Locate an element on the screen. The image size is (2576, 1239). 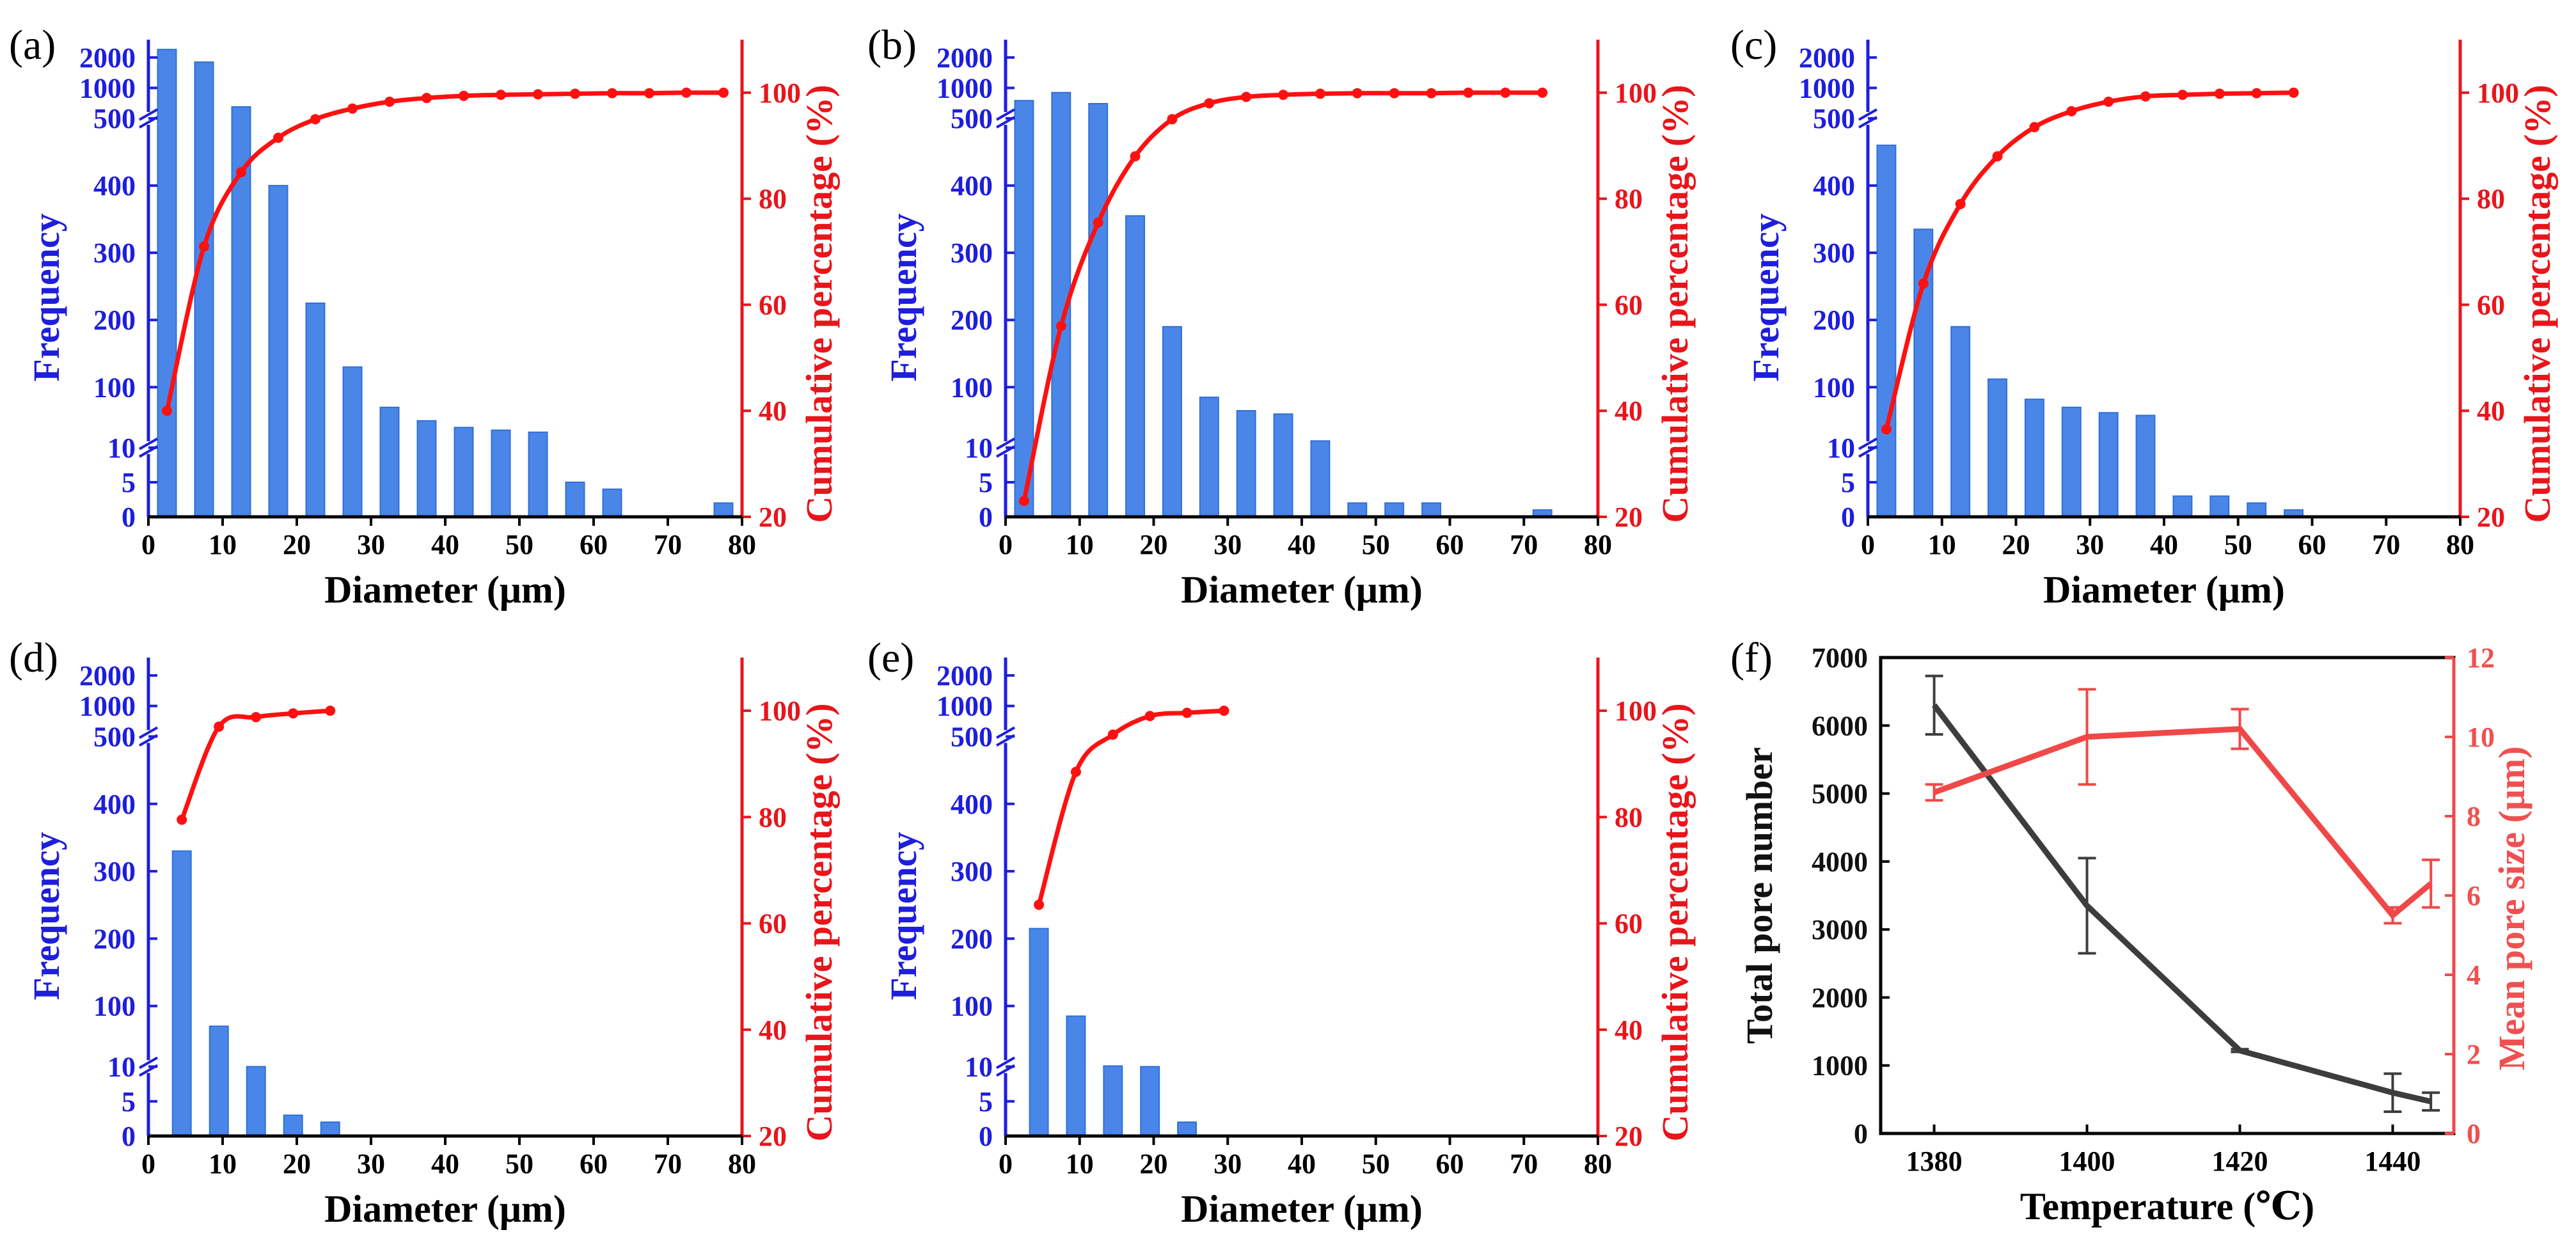
x-tick-label: 1440 is located at coordinates (2392, 1162).